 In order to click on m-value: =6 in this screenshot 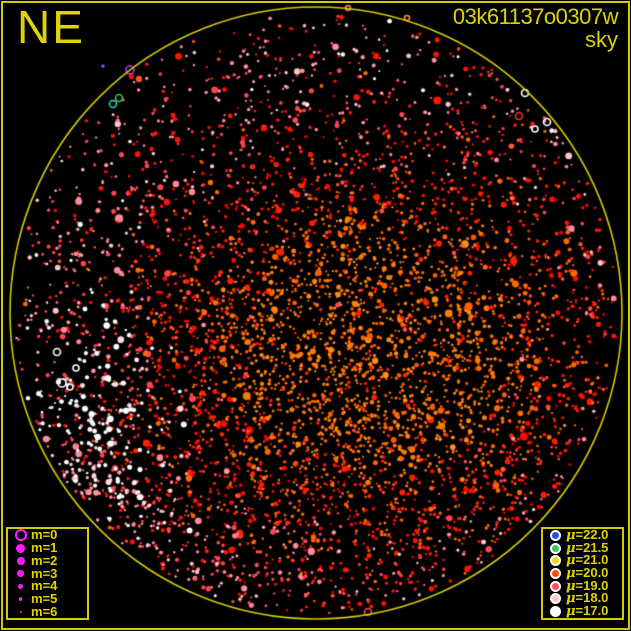, I will do `click(50, 611)`.